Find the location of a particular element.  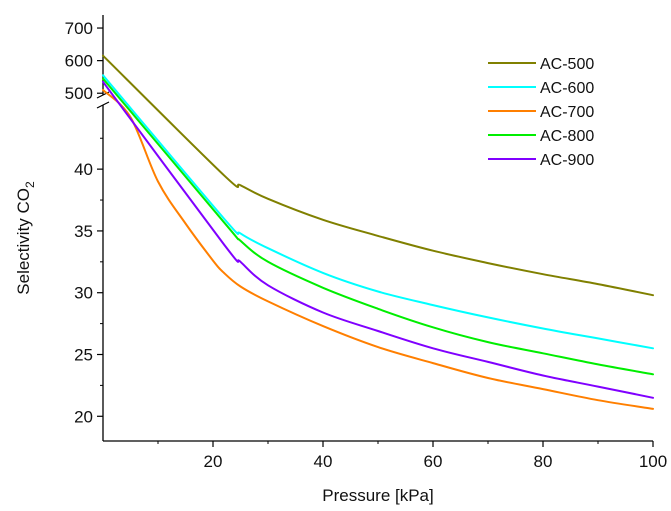

axis-break-mark is located at coordinates (103, 105).